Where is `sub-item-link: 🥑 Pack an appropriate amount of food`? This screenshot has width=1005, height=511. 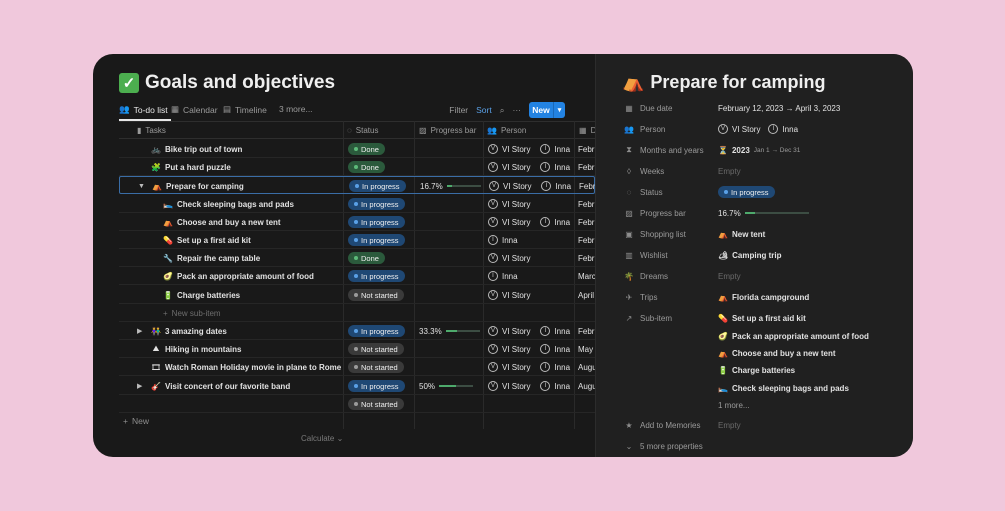
sub-item-link: 🥑 Pack an appropriate amount of food is located at coordinates (793, 336).